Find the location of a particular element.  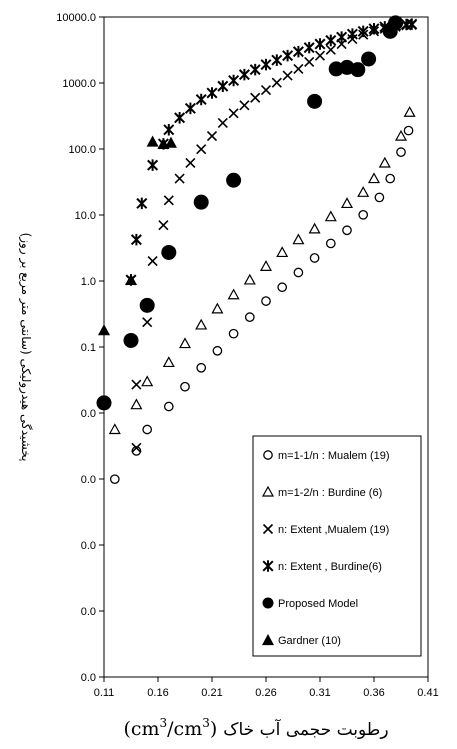

y-tick-label: 100.0 is located at coordinates (82, 150).